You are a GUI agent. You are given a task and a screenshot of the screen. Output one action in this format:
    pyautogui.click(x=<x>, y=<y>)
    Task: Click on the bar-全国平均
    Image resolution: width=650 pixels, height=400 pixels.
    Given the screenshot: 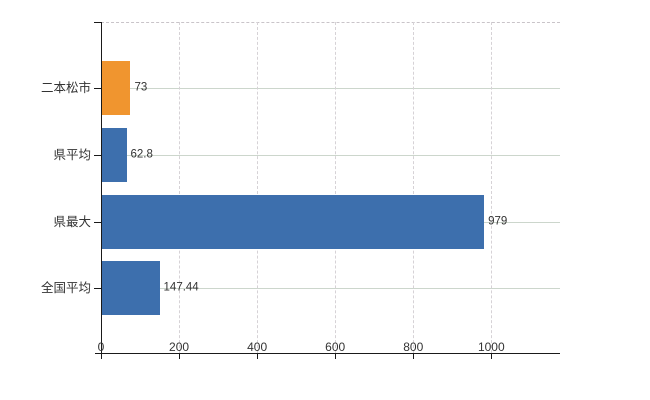 What is the action you would take?
    pyautogui.click(x=131, y=288)
    